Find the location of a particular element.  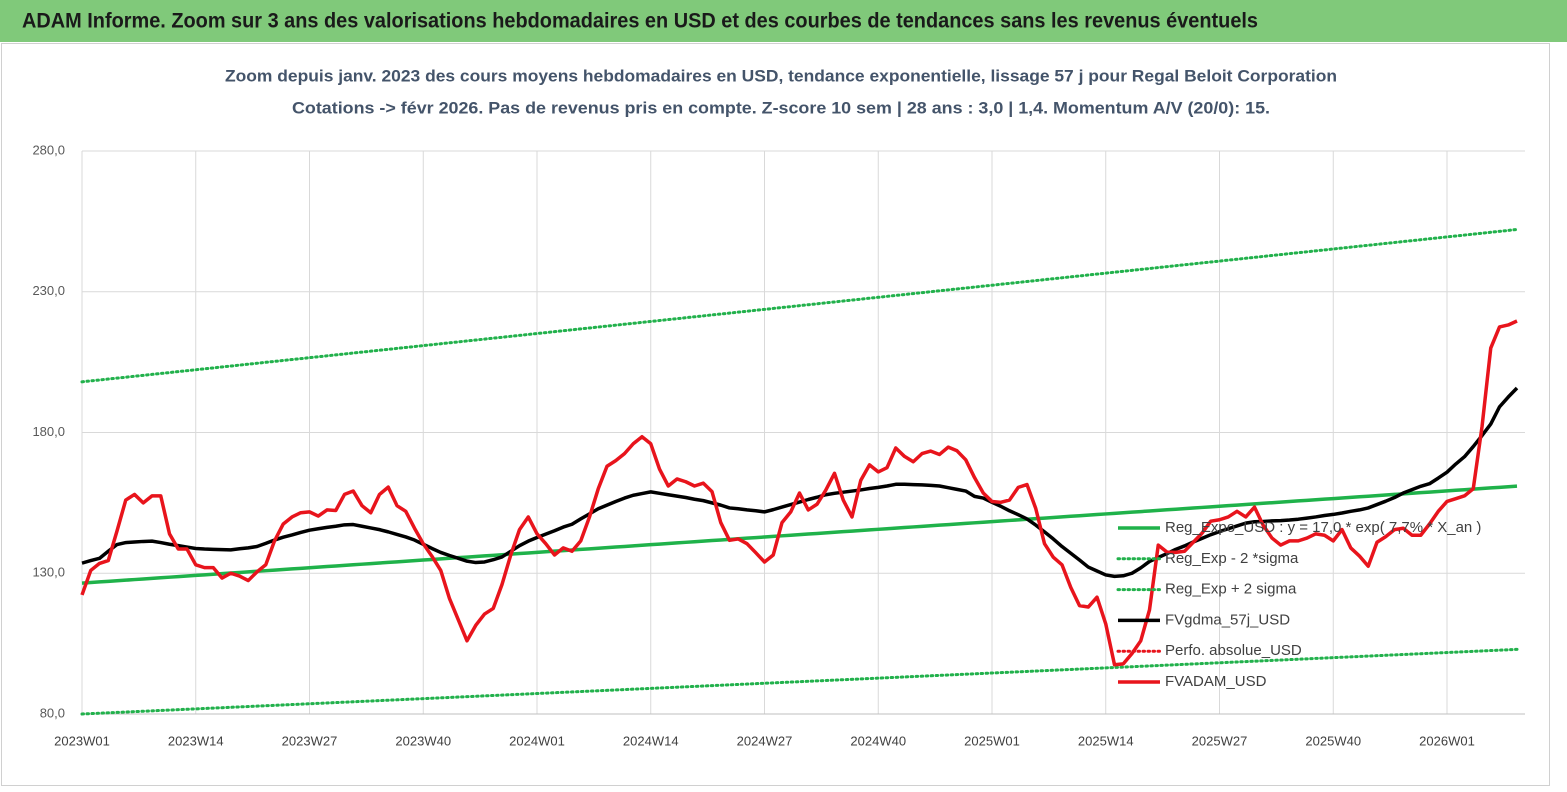

x-tick-label: 2023W01 is located at coordinates (82, 740).